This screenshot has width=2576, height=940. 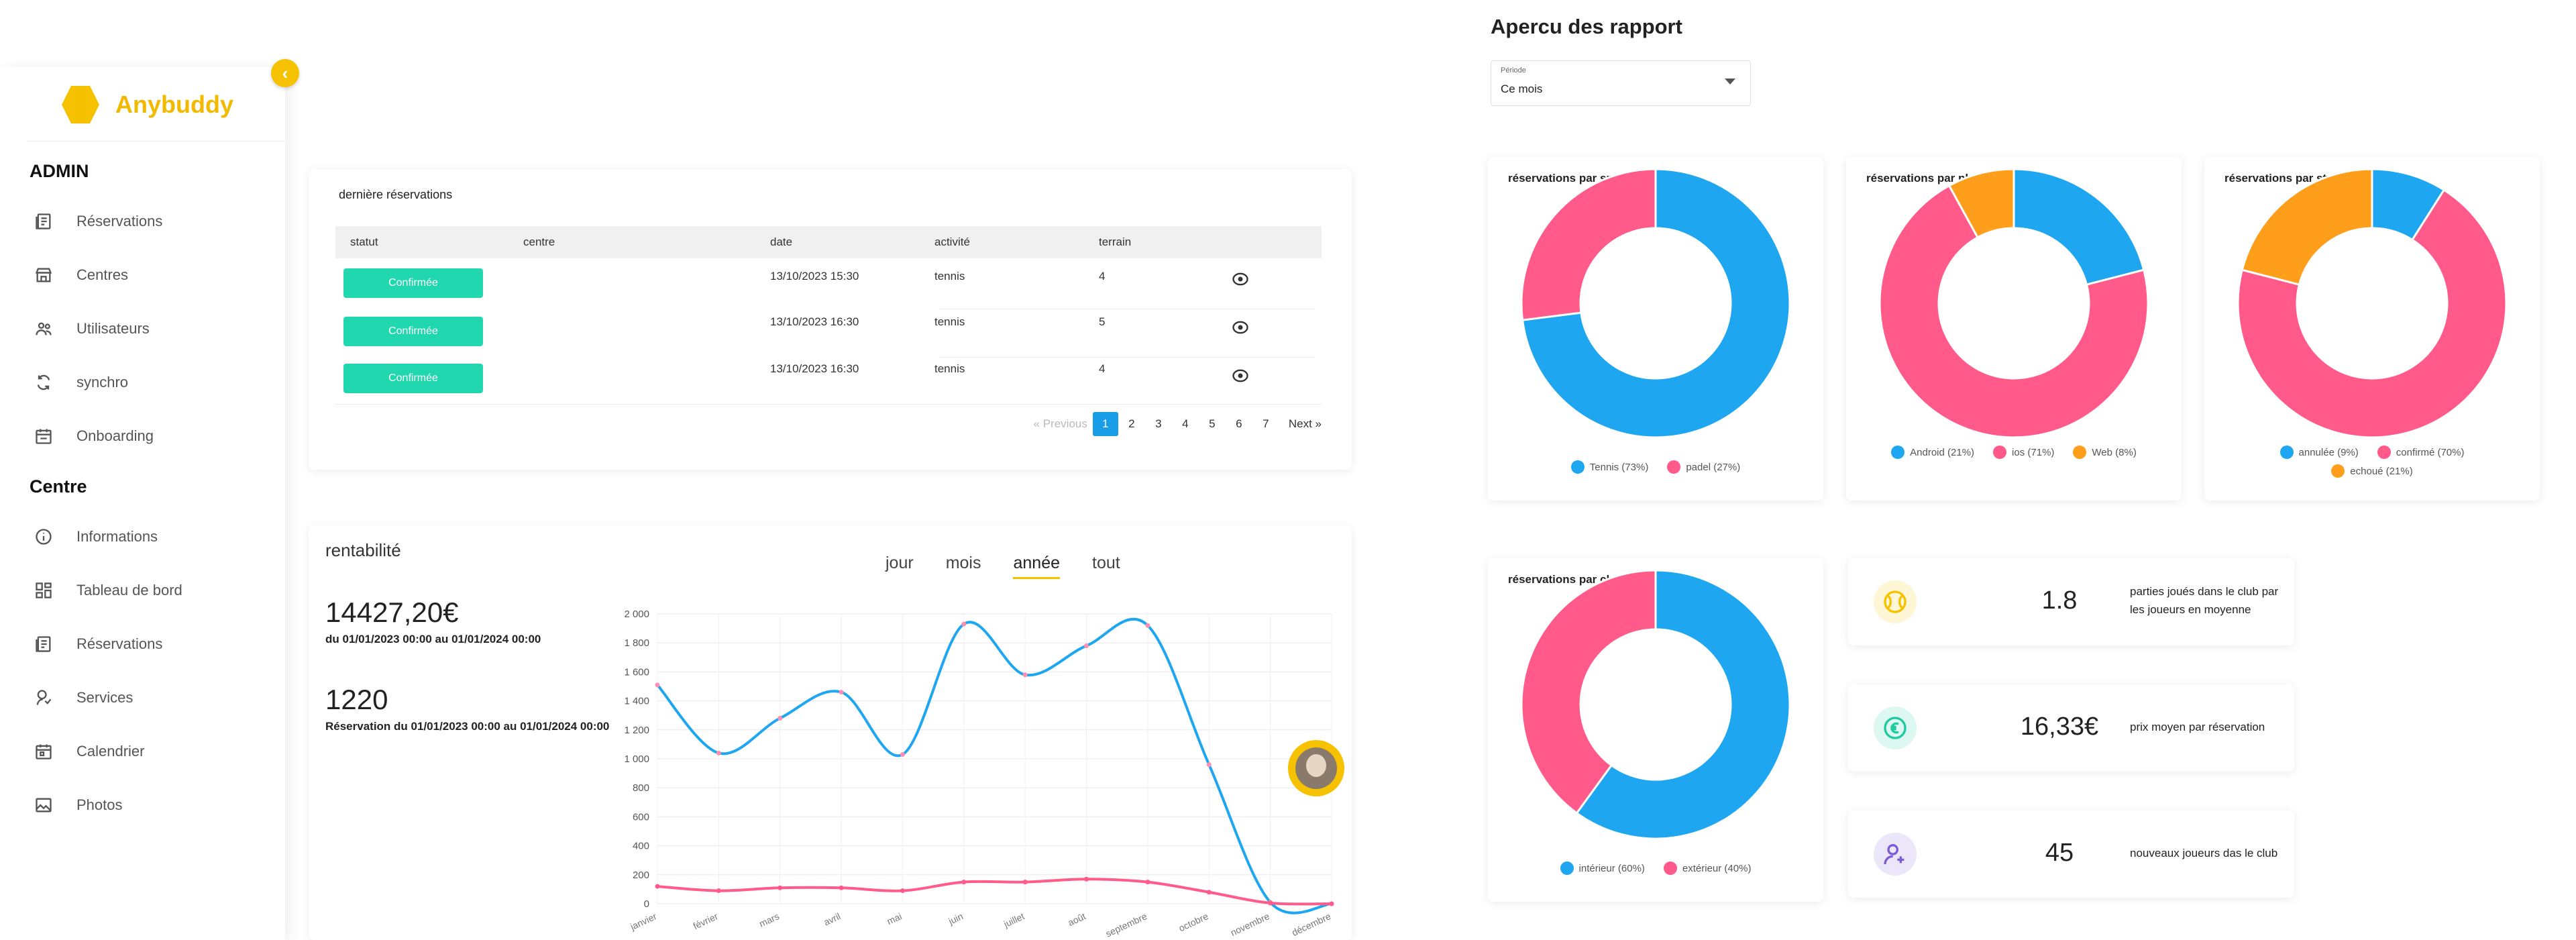 What do you see at coordinates (1895, 601) in the screenshot?
I see `tennis-ball-icon` at bounding box center [1895, 601].